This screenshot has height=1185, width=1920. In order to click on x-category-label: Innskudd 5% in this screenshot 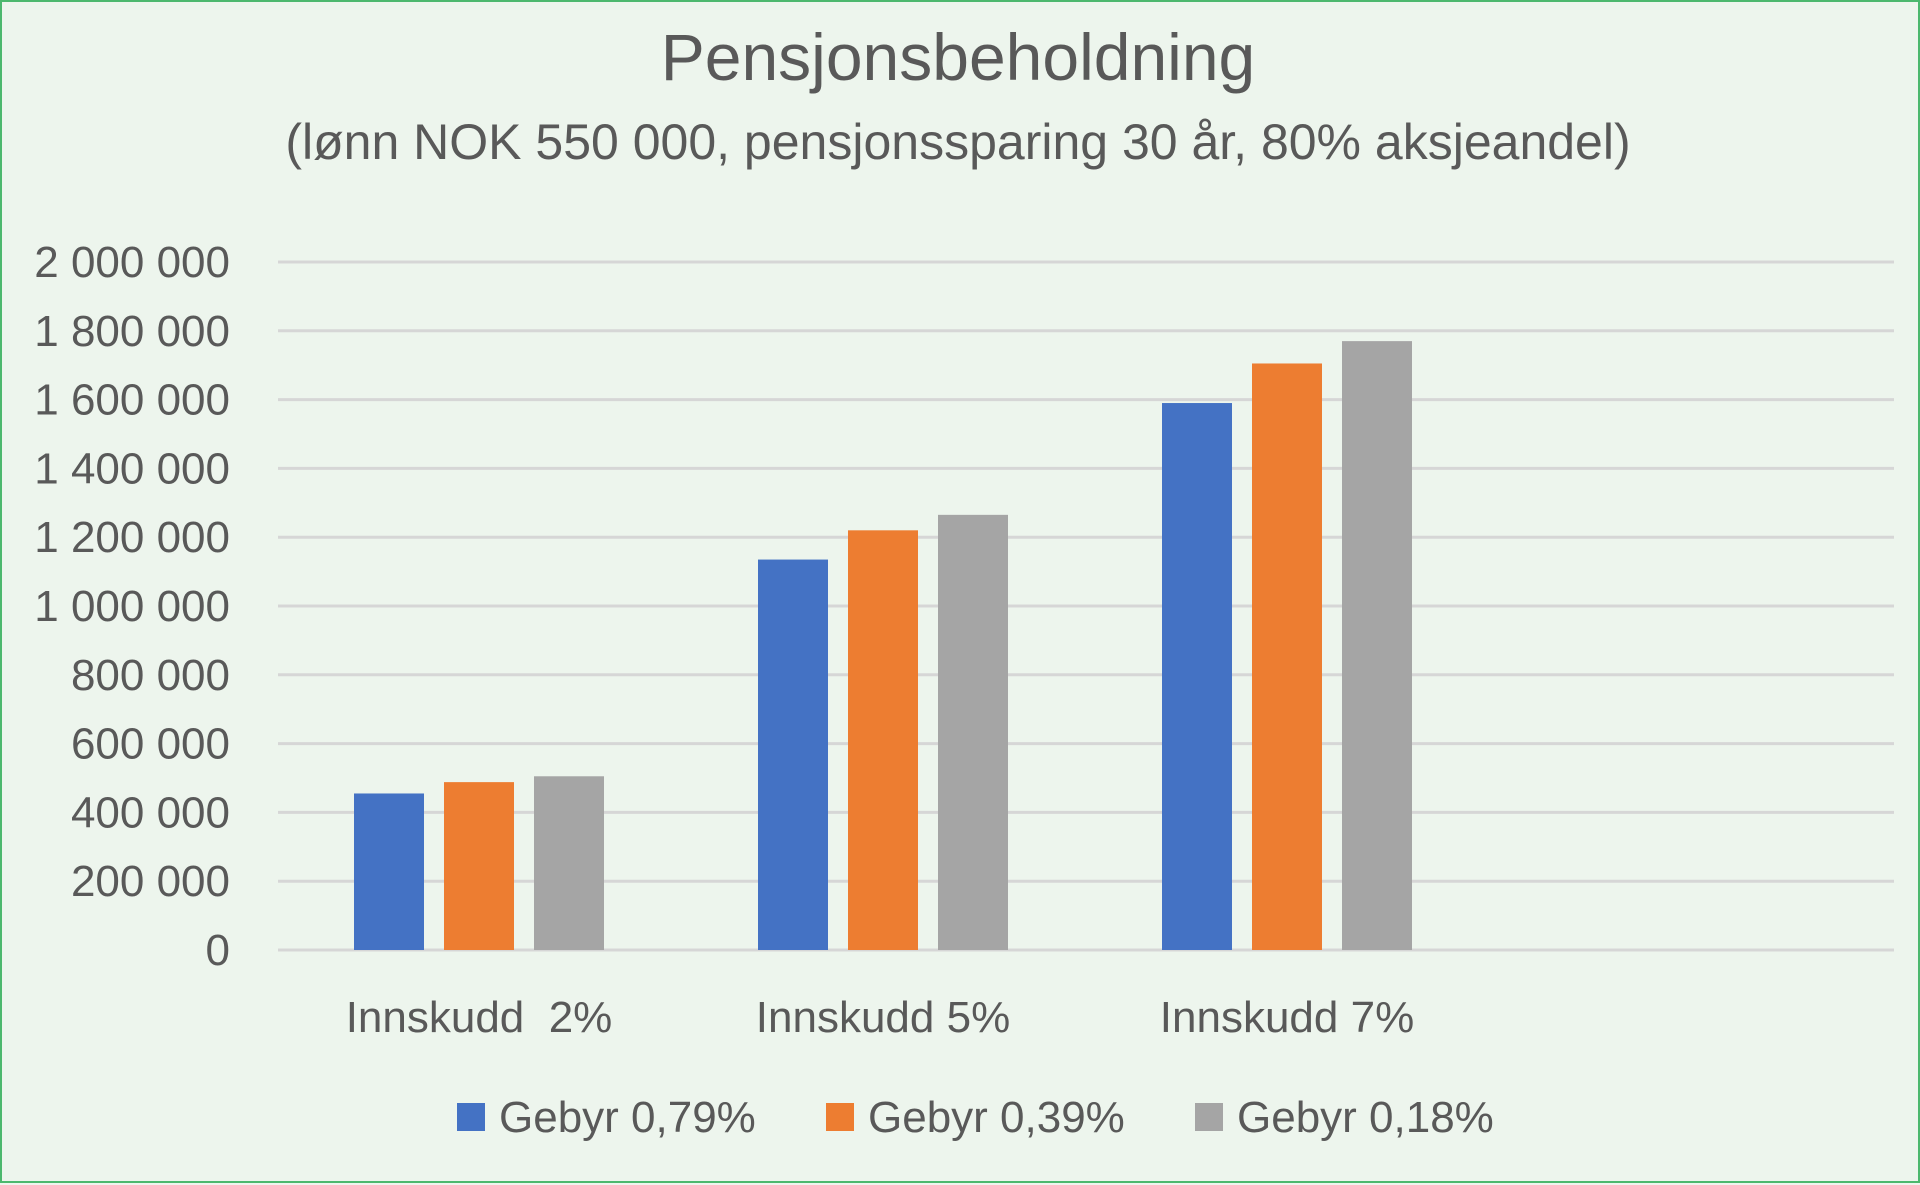, I will do `click(883, 1017)`.